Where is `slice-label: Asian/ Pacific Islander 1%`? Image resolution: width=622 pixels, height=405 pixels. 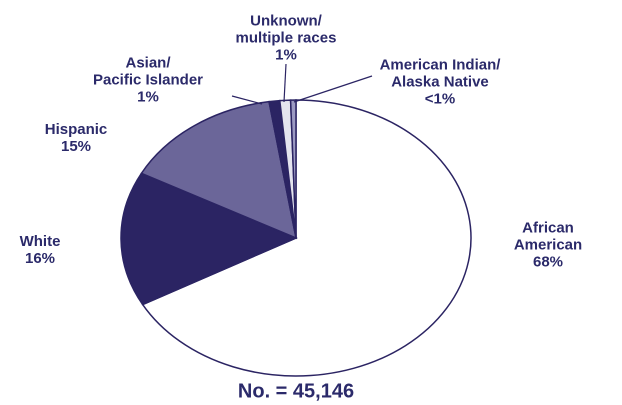
slice-label: Asian/ Pacific Islander 1% is located at coordinates (148, 80).